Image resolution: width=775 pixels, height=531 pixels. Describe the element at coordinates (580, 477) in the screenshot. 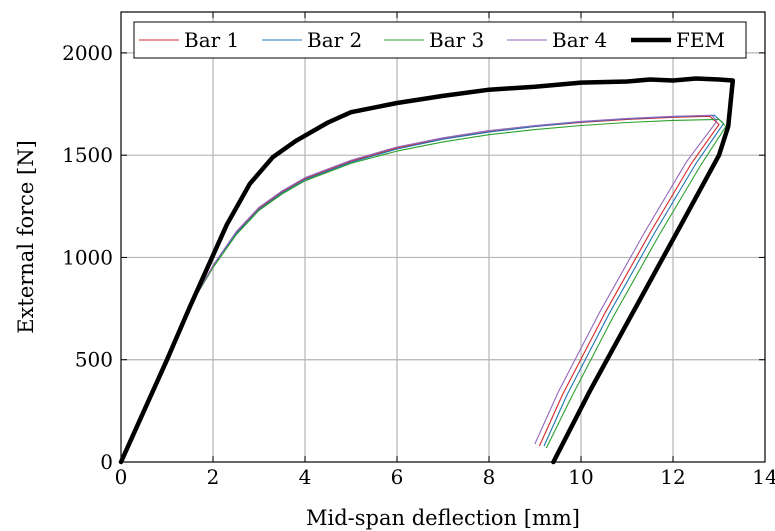

I see `x-tick-label: 10` at that location.